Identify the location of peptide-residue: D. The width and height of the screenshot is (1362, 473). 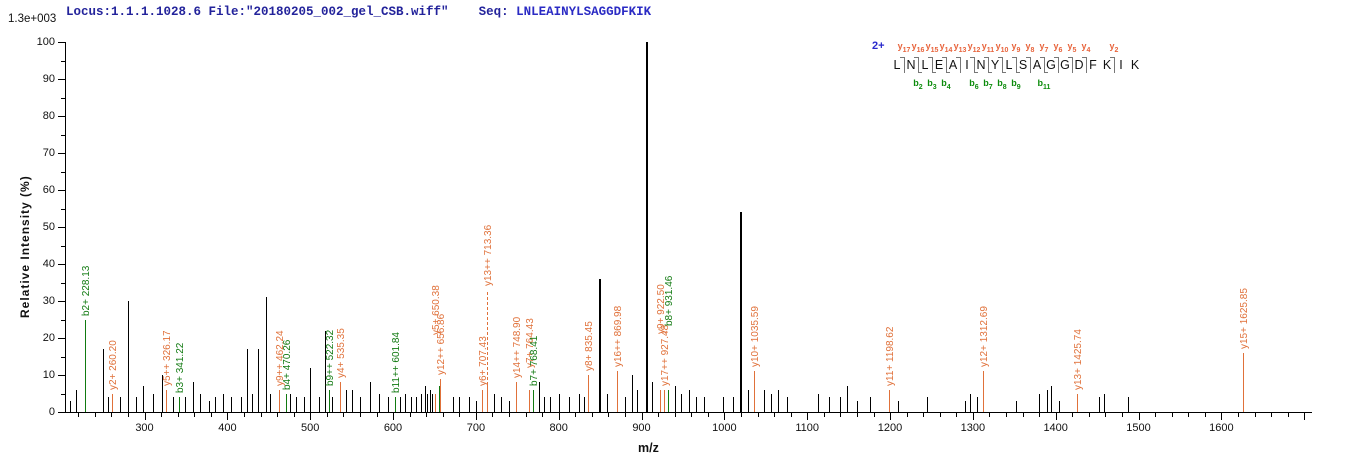
(1079, 65).